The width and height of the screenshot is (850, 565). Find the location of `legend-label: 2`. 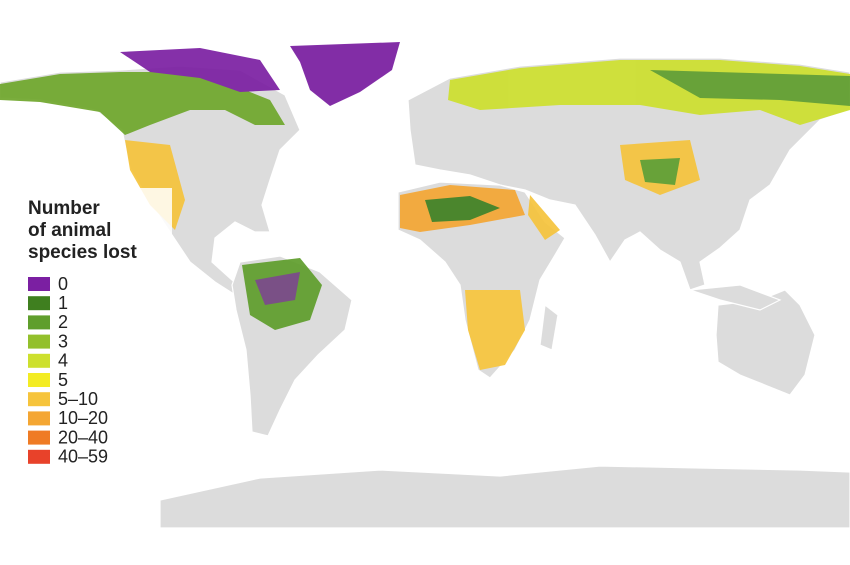

legend-label: 2 is located at coordinates (63, 322).